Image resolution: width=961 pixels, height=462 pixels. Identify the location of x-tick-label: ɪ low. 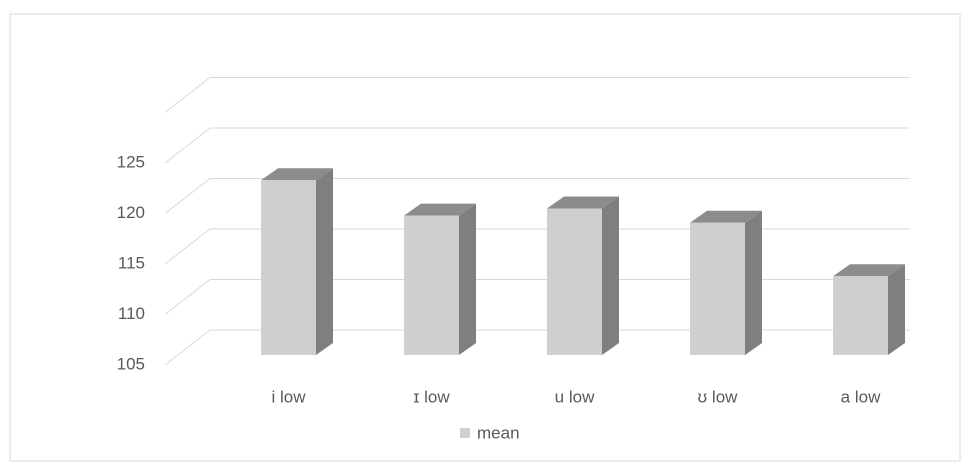
(431, 396).